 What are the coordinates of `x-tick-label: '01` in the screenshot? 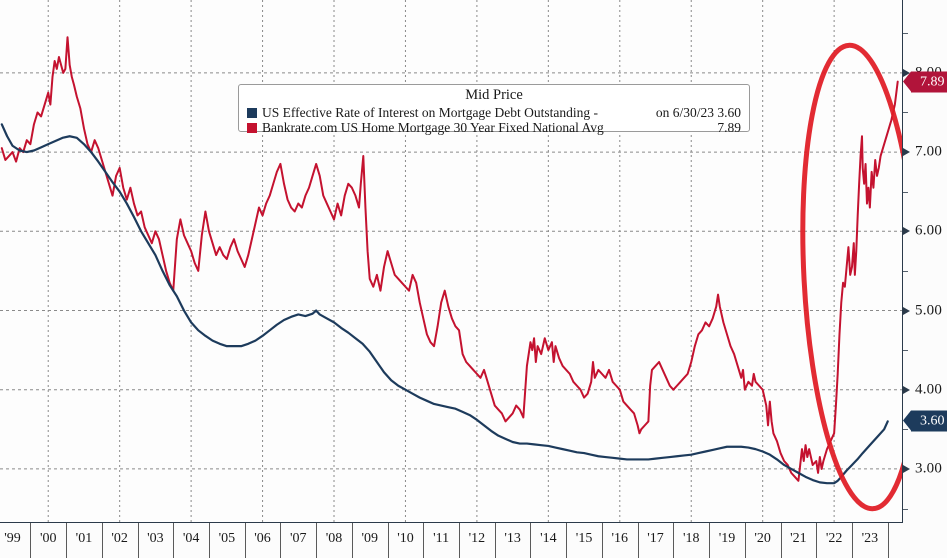 It's located at (84, 538).